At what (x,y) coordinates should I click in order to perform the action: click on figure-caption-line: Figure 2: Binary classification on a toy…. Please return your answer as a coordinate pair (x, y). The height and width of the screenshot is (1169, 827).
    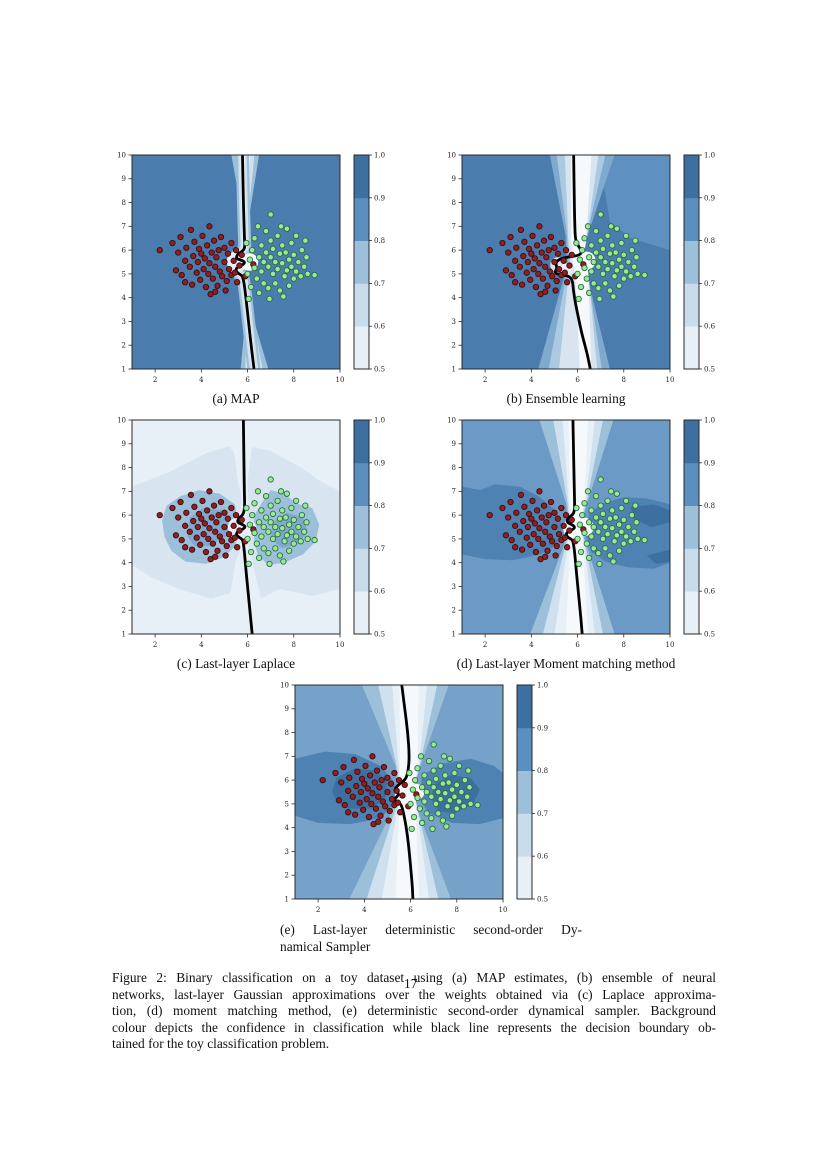
    Looking at the image, I should click on (414, 977).